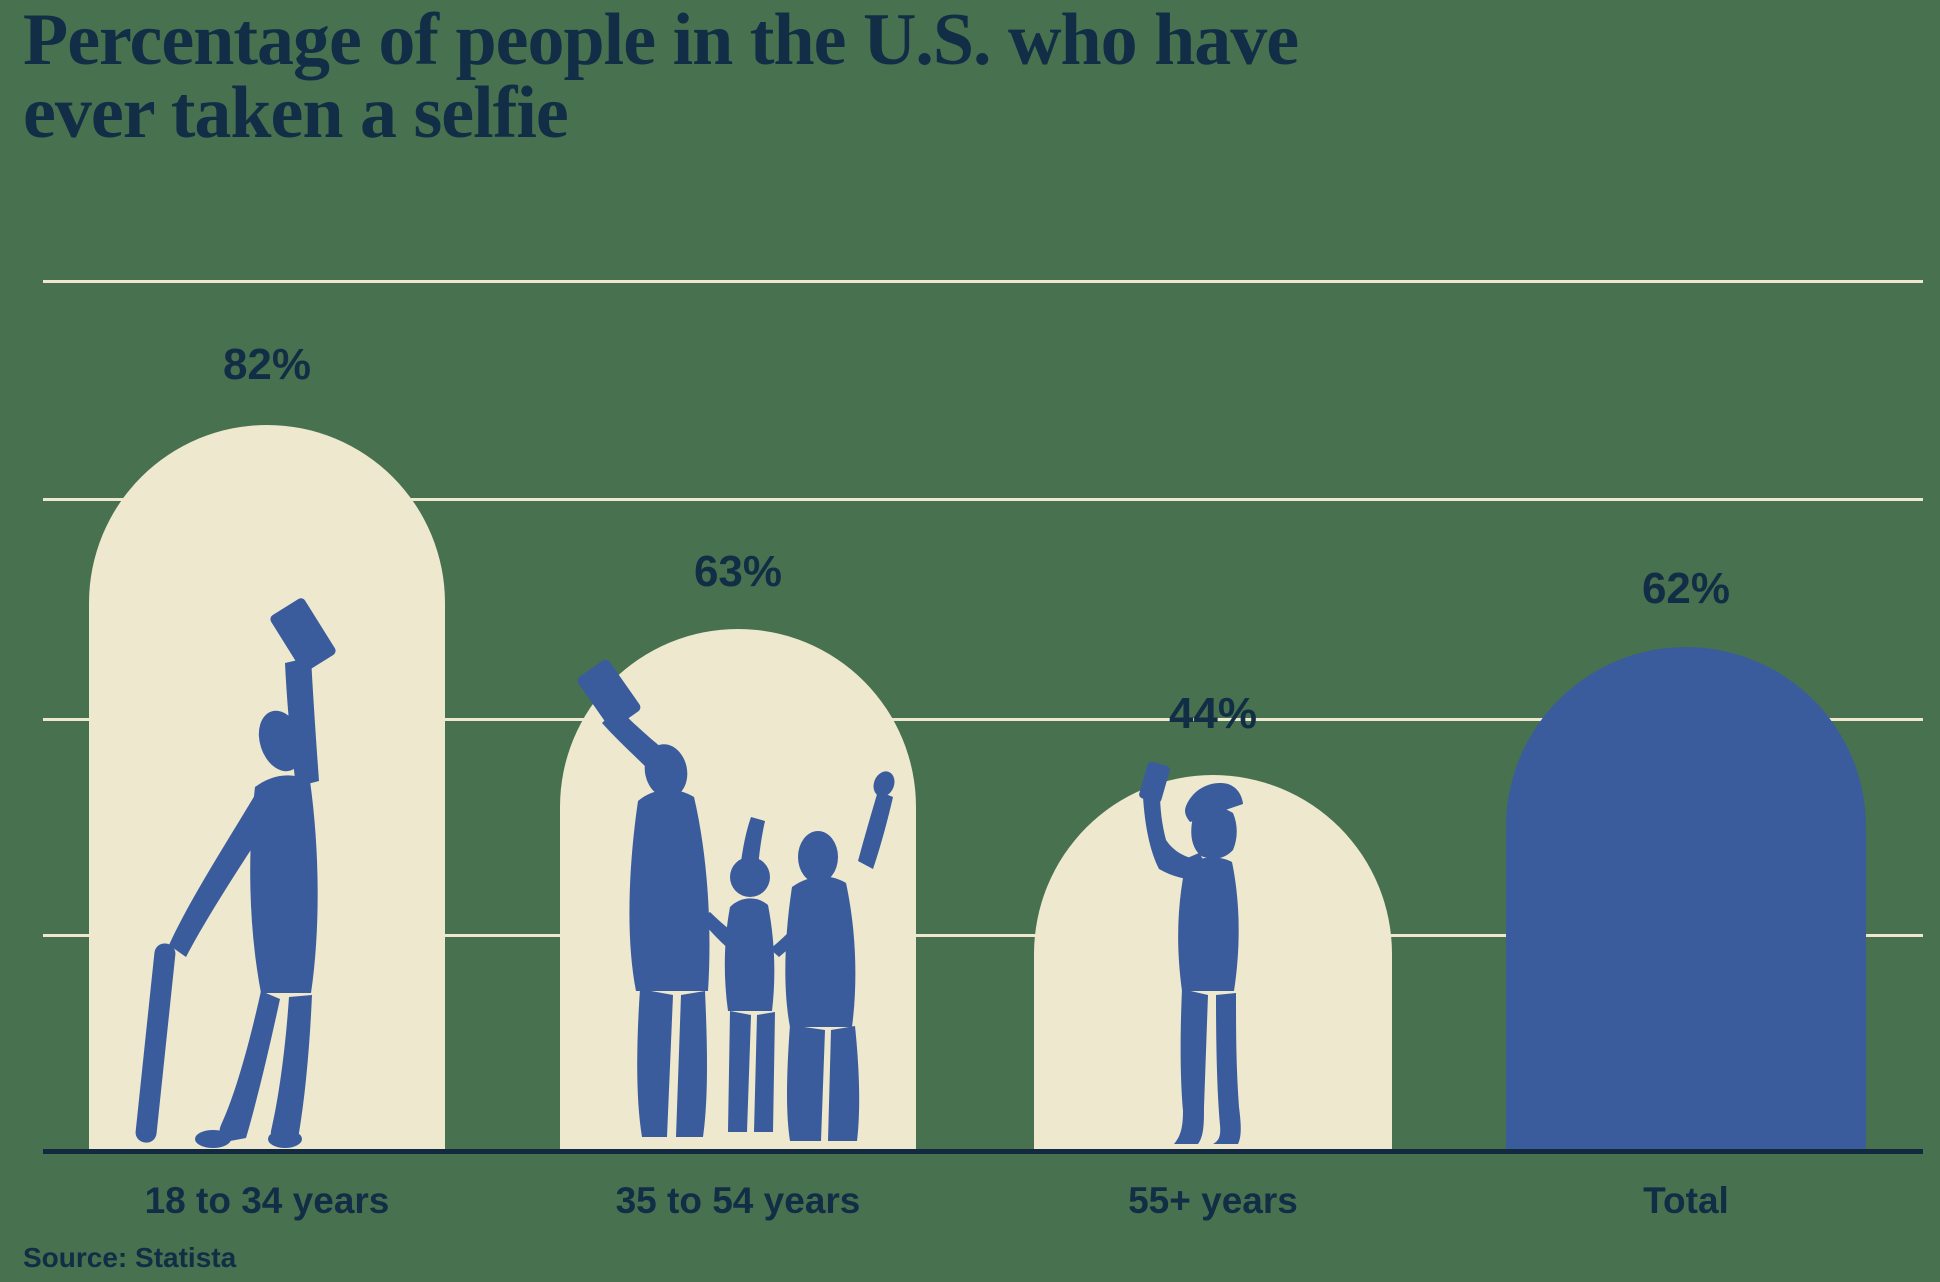  I want to click on selfie-family-silhouette, so click(736, 900).